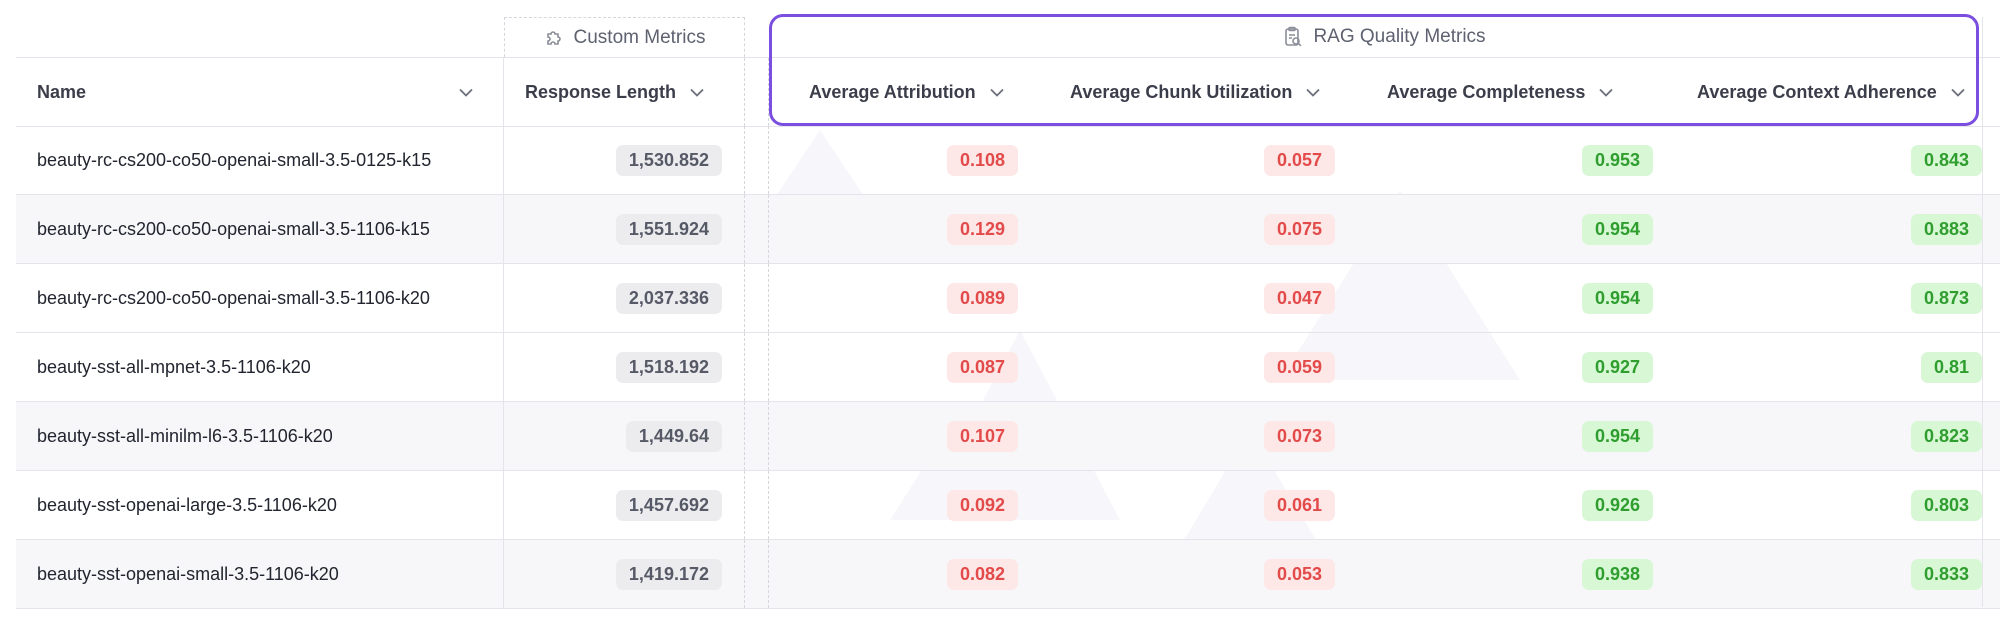 The image size is (2000, 624). I want to click on context-adherence-cell: 0.81, so click(1817, 367).